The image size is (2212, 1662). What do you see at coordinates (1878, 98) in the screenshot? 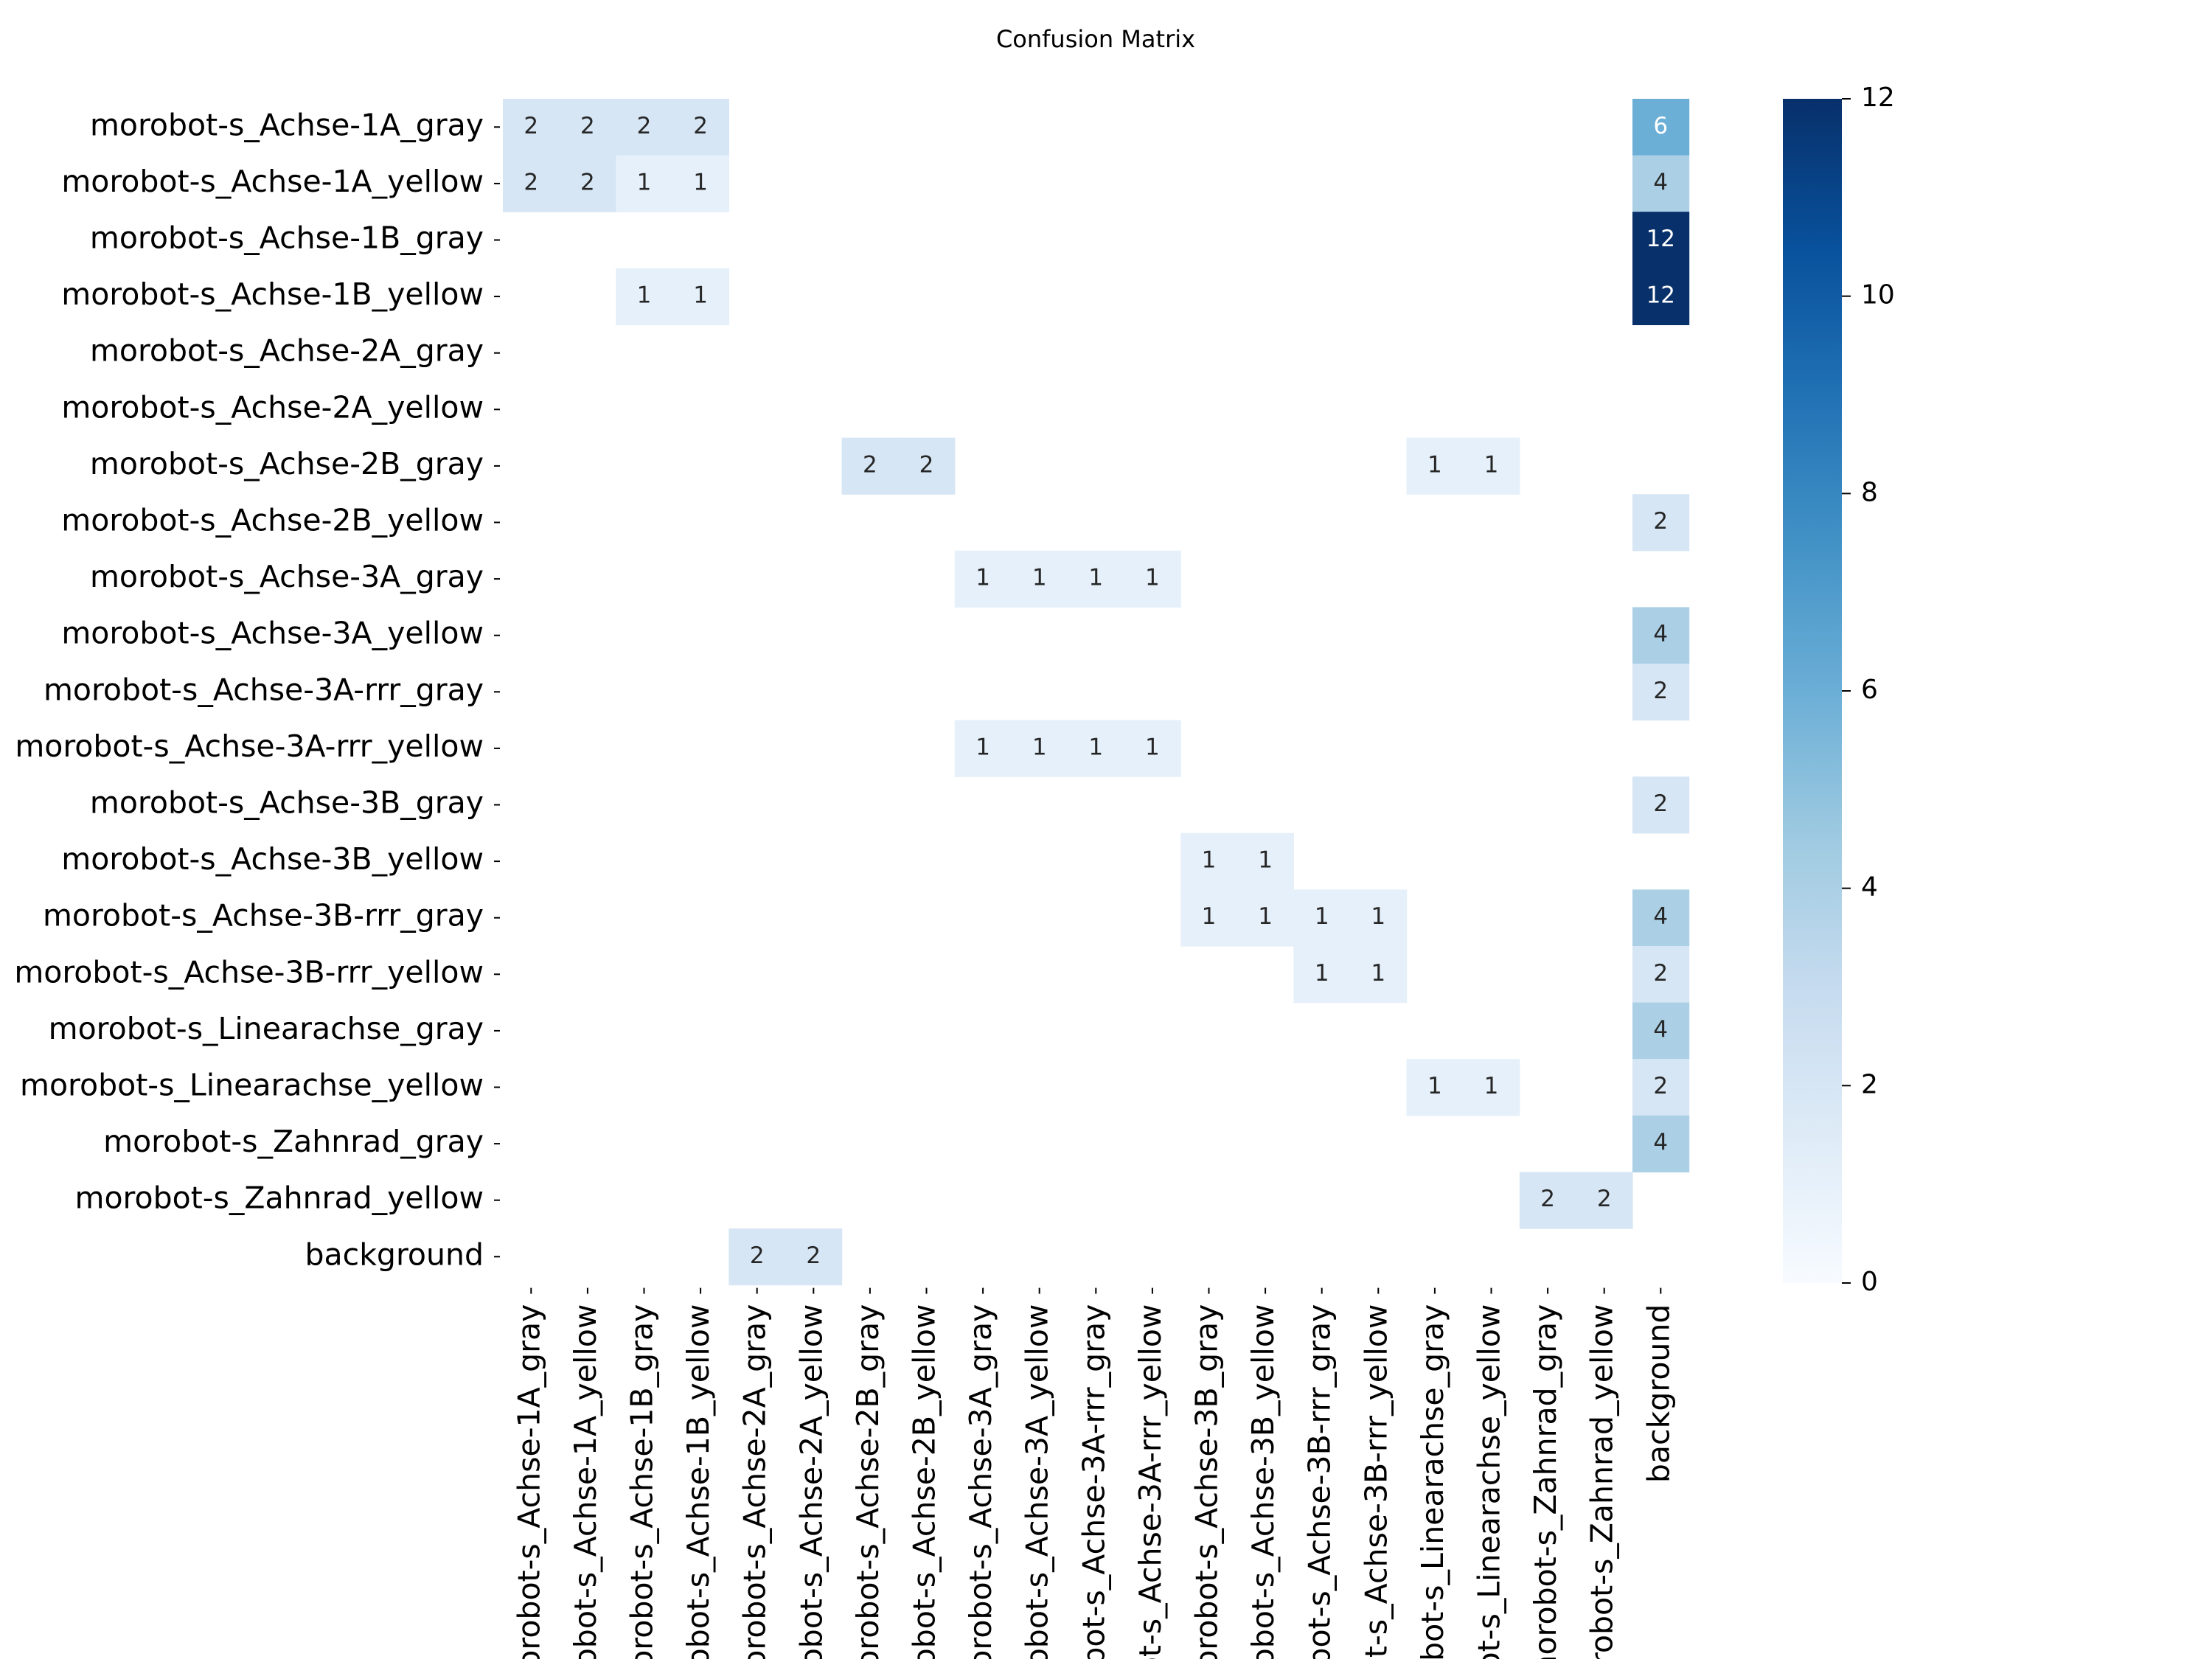
I see `colorbar-tick-label: 12` at bounding box center [1878, 98].